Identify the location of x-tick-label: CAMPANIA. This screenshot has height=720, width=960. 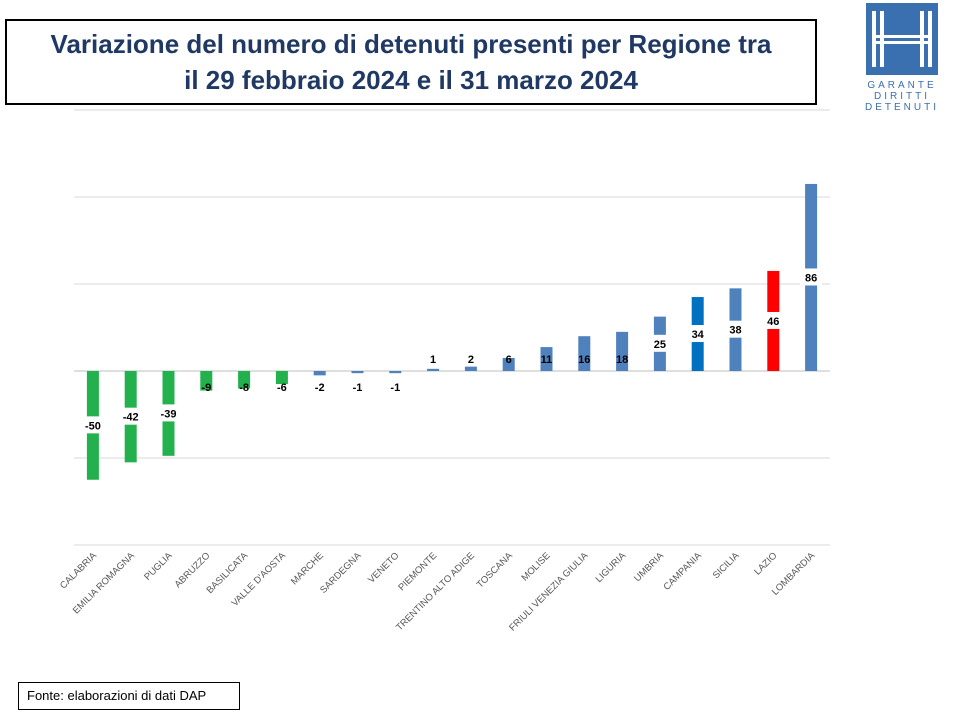
(682, 571).